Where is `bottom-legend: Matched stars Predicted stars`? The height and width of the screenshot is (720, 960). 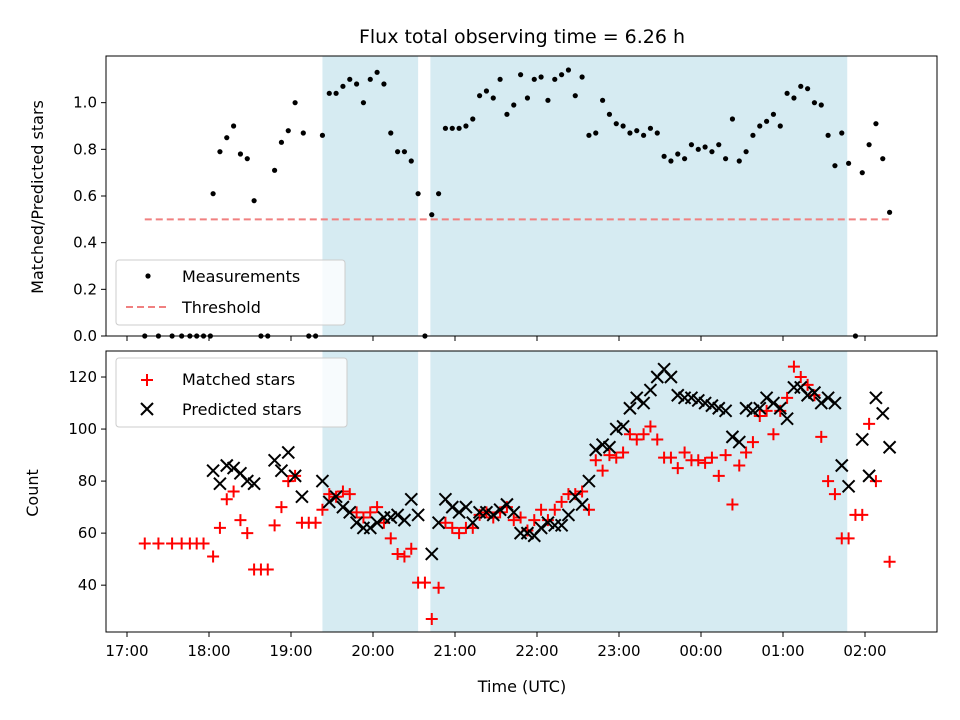
bottom-legend: Matched stars Predicted stars is located at coordinates (231, 392).